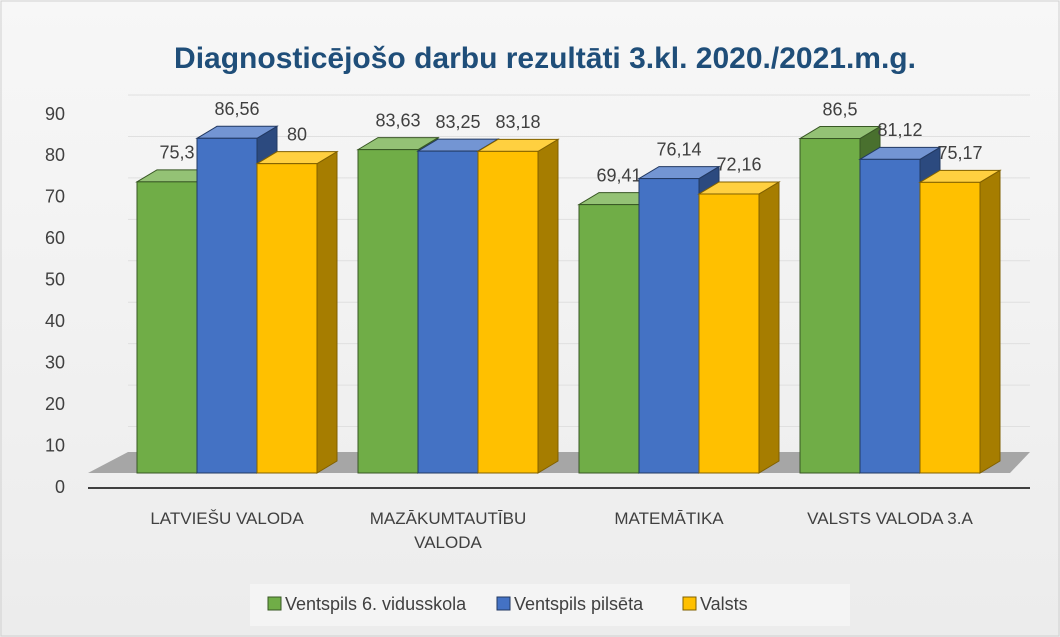  What do you see at coordinates (55, 362) in the screenshot?
I see `y-tick-label: 30` at bounding box center [55, 362].